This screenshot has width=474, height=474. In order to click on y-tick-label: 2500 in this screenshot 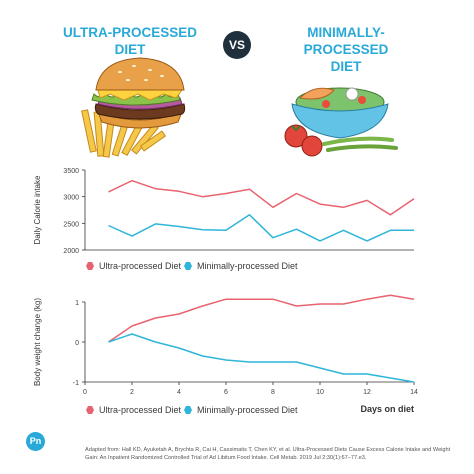, I will do `click(71, 224)`.